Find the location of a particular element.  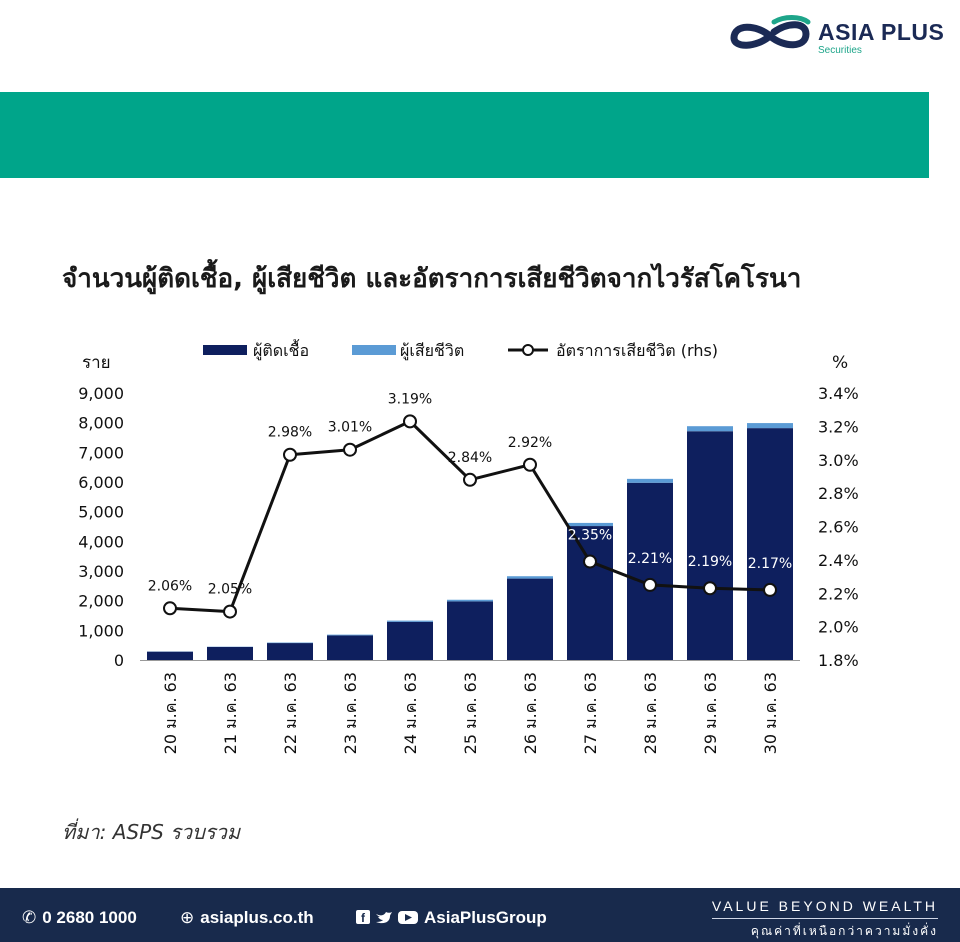

rate-data-label: 3.19% is located at coordinates (410, 399).